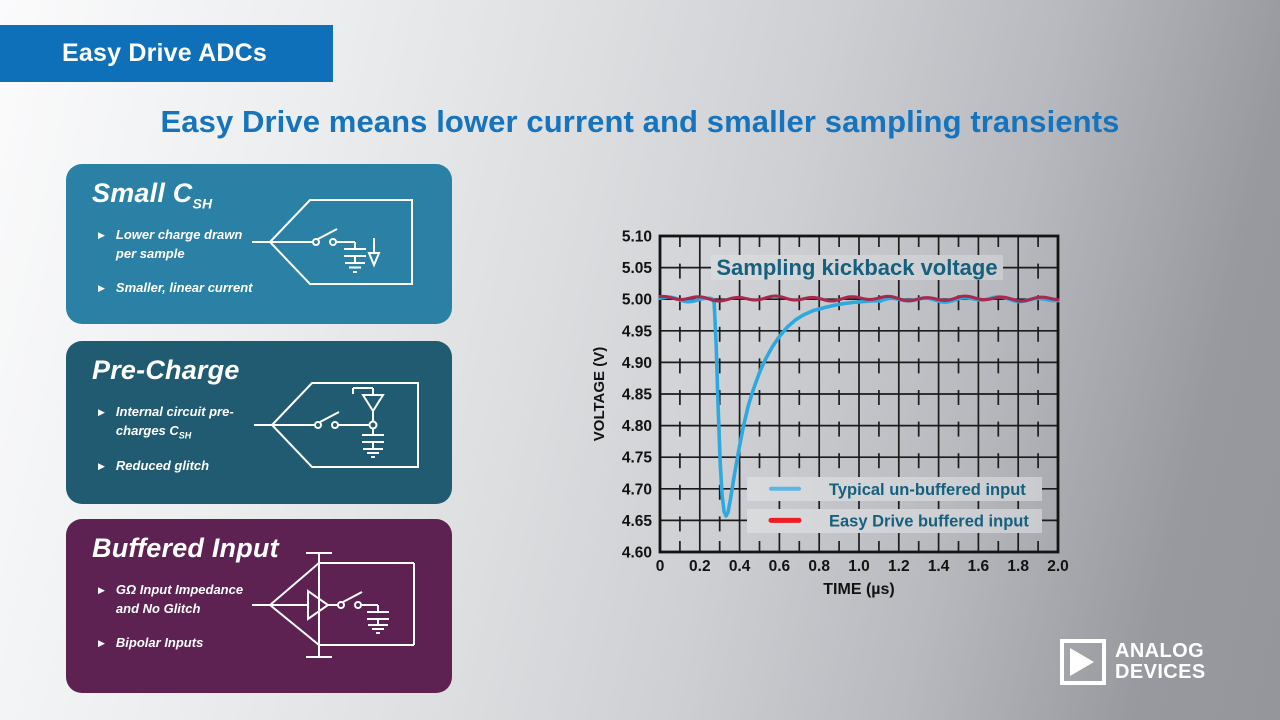  I want to click on x-tick-label: 0.4, so click(740, 566).